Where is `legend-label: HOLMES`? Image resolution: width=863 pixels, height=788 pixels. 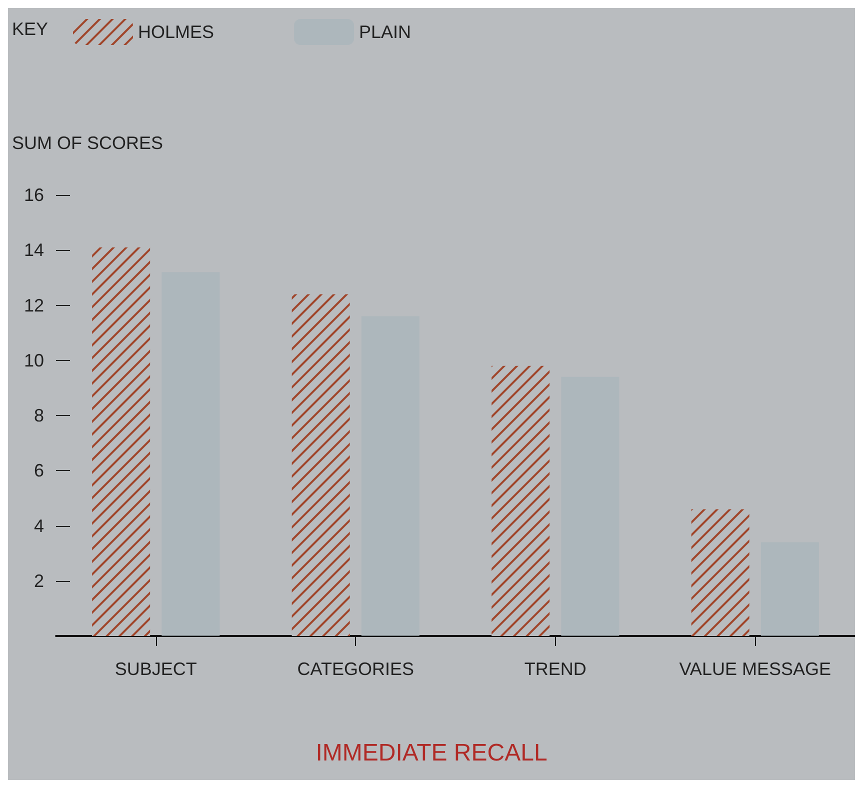 legend-label: HOLMES is located at coordinates (176, 32).